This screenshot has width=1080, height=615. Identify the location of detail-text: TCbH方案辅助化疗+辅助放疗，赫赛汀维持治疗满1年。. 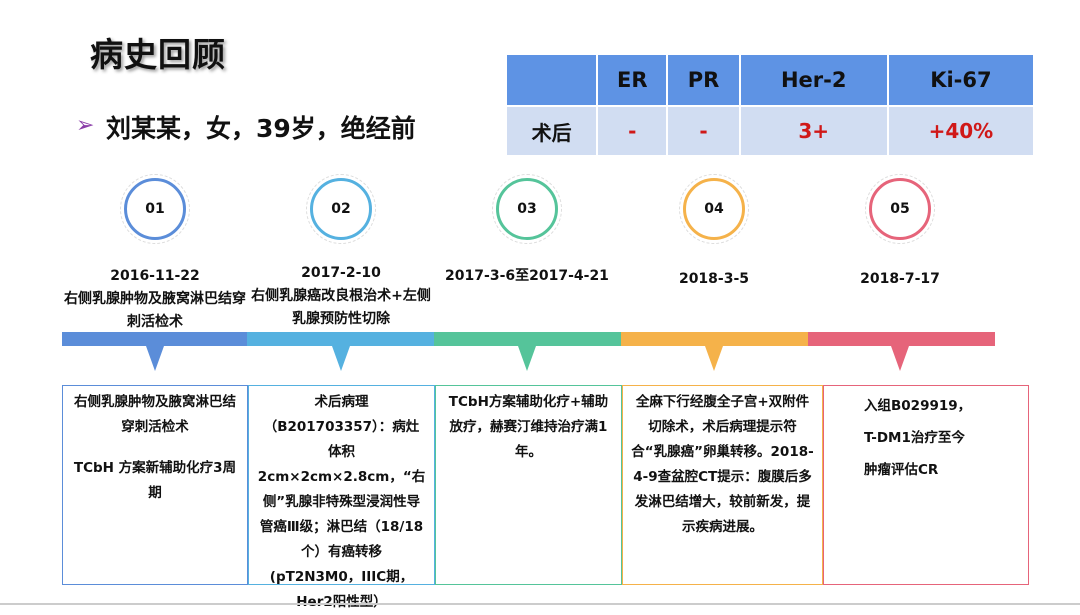
(528, 427).